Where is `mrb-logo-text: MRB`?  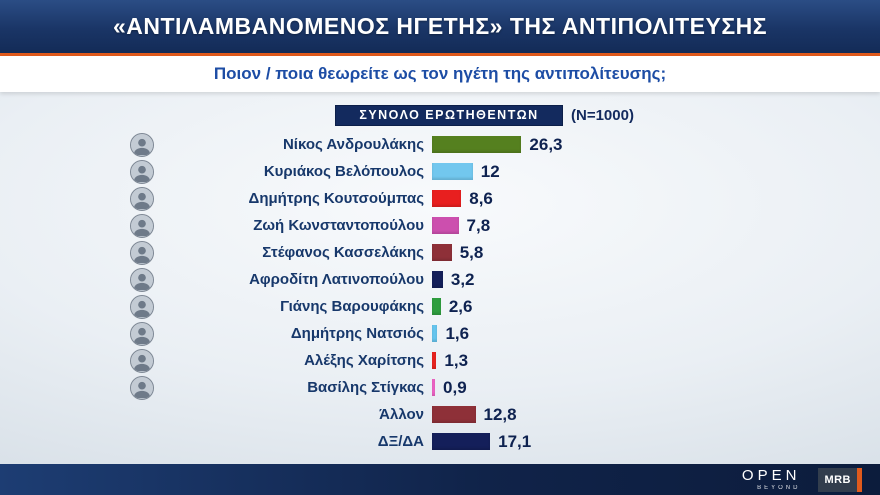
mrb-logo-text: MRB is located at coordinates (837, 479).